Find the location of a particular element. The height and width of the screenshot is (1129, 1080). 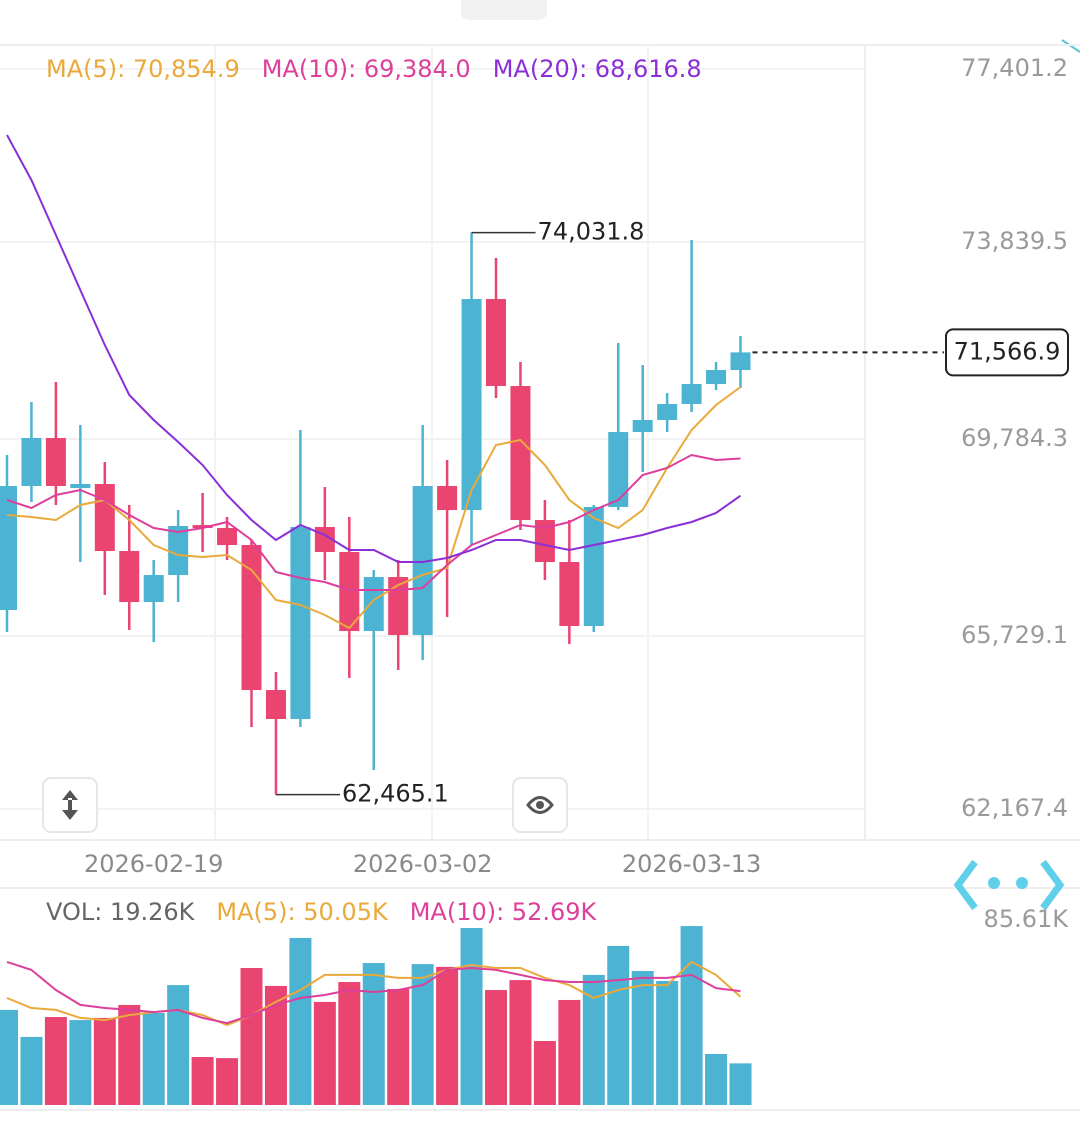

y-tick-label: 85.61K is located at coordinates (1027, 919).